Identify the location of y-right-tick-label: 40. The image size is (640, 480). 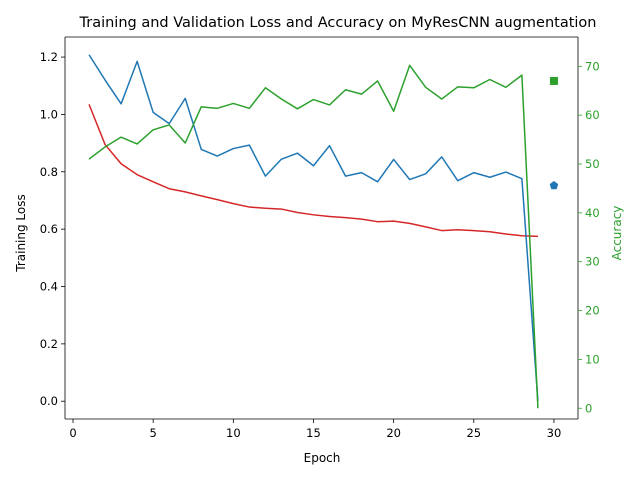
(592, 213).